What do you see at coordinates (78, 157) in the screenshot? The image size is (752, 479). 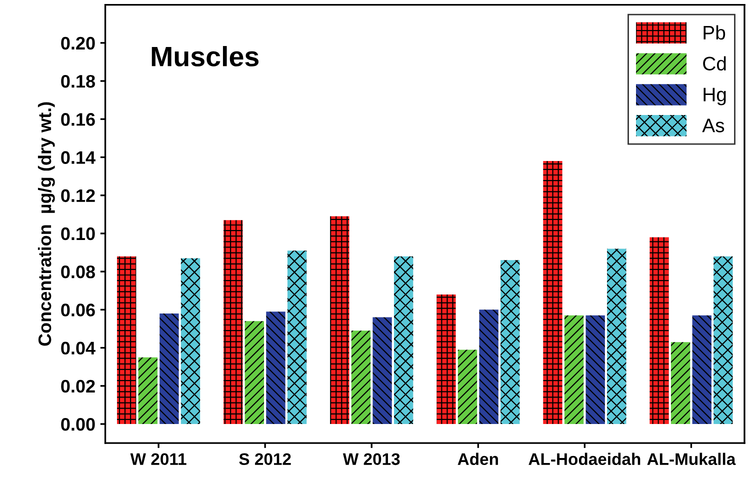 I see `y-tick-label: 0.14` at bounding box center [78, 157].